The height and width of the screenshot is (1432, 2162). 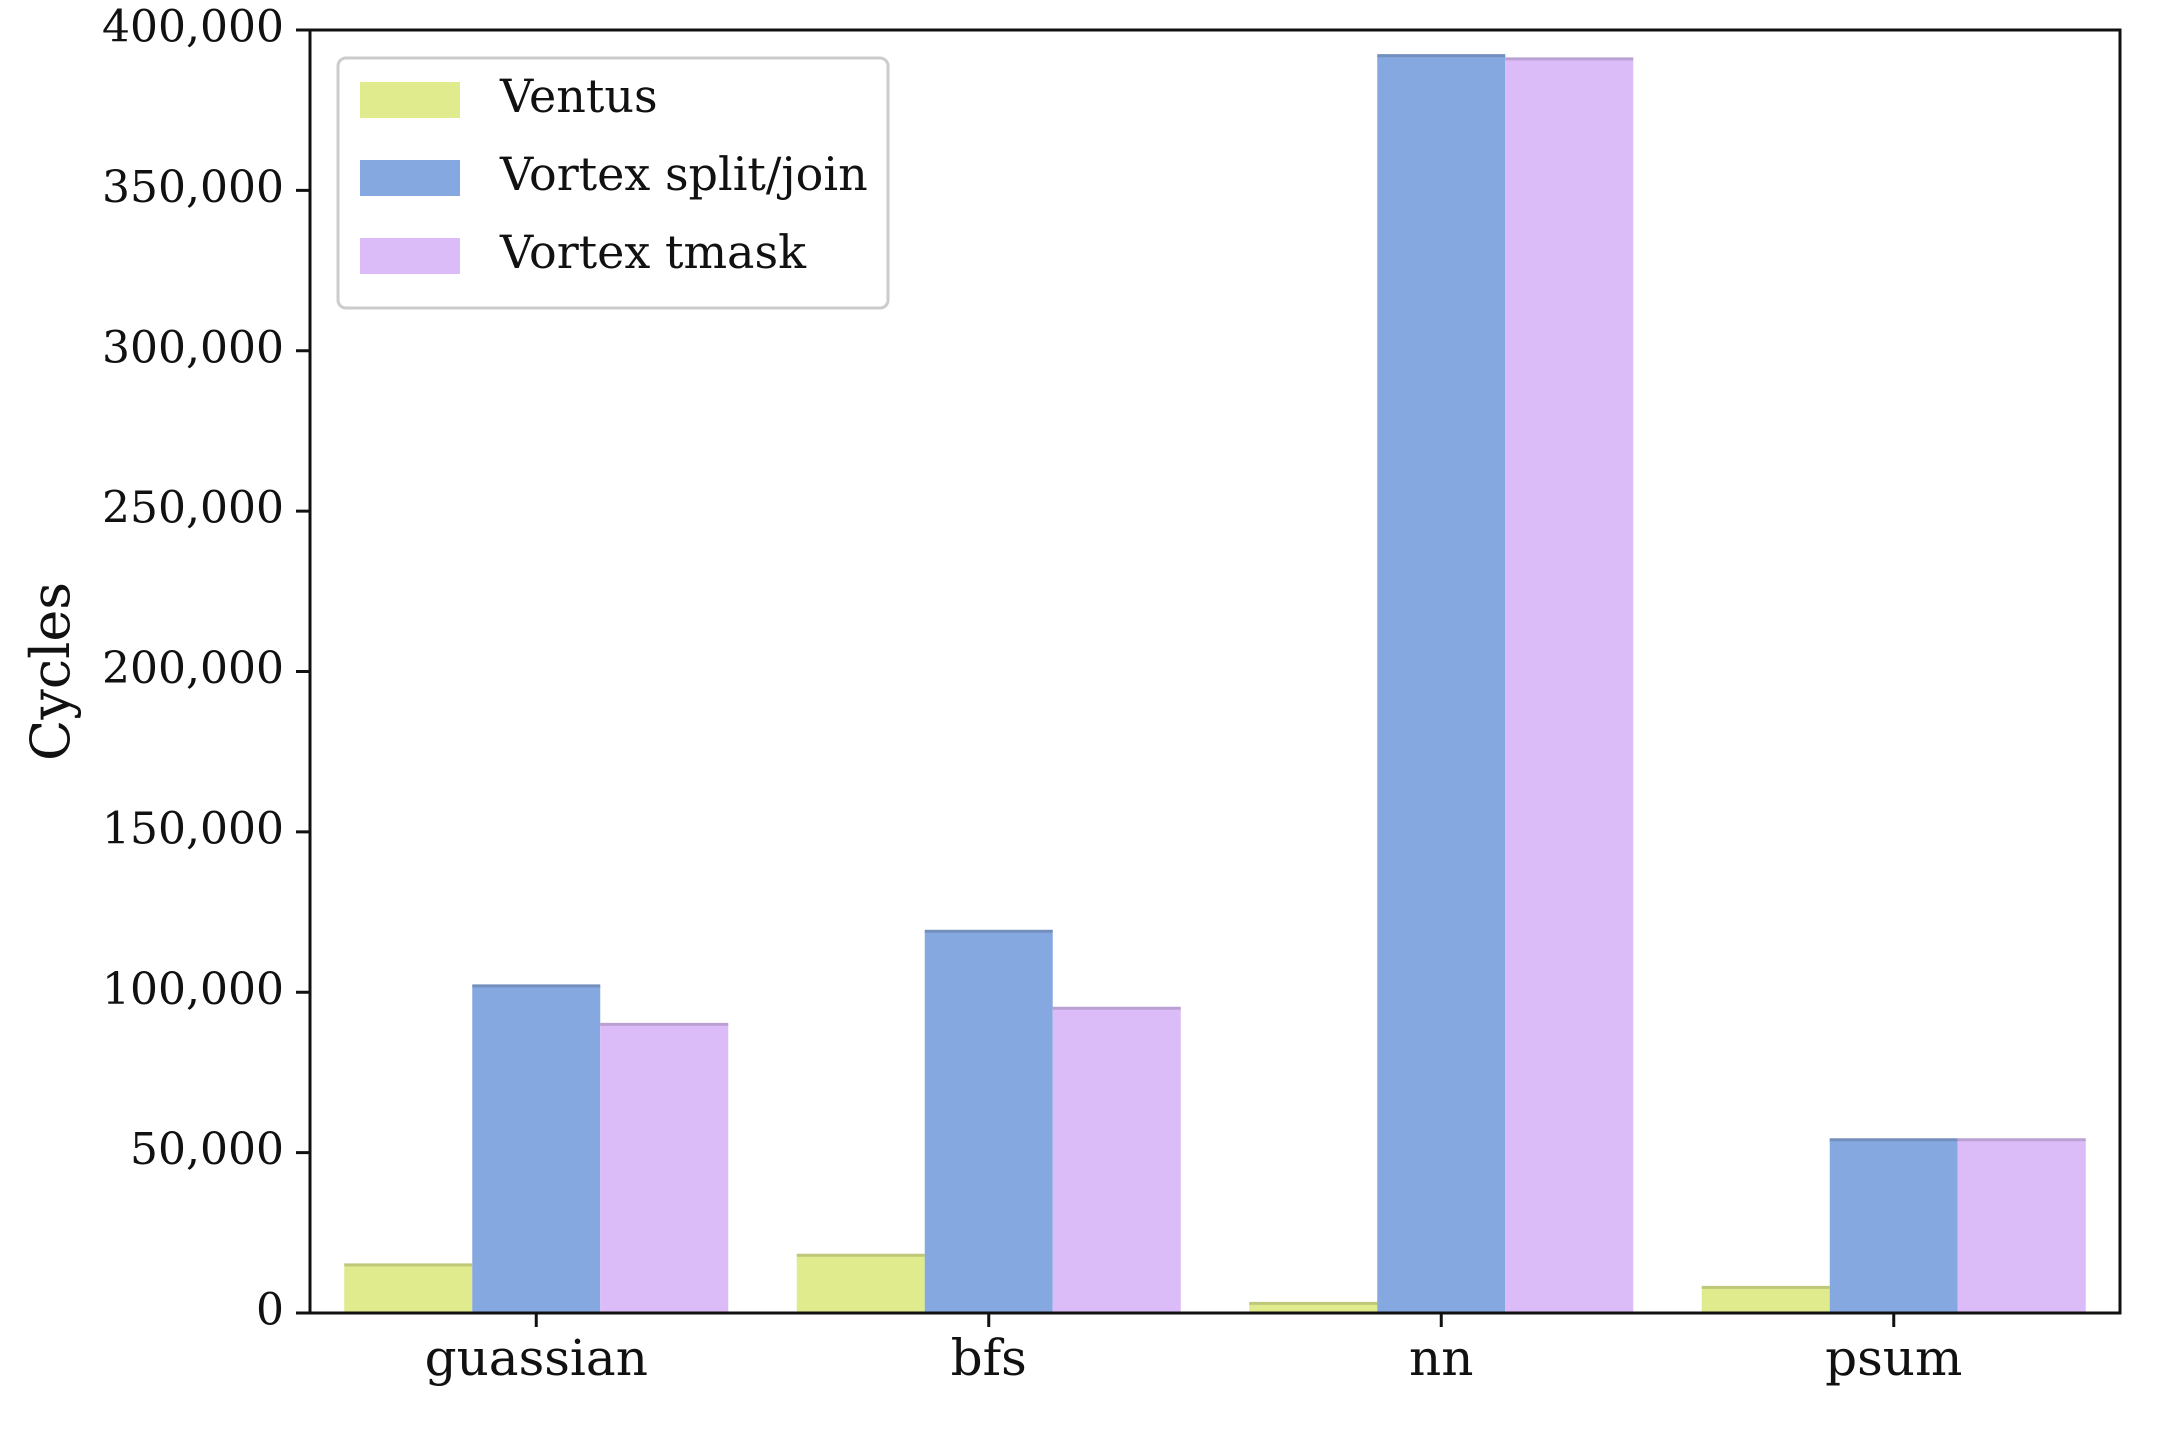 What do you see at coordinates (410, 256) in the screenshot?
I see `legend-swatch-vortex-tmask` at bounding box center [410, 256].